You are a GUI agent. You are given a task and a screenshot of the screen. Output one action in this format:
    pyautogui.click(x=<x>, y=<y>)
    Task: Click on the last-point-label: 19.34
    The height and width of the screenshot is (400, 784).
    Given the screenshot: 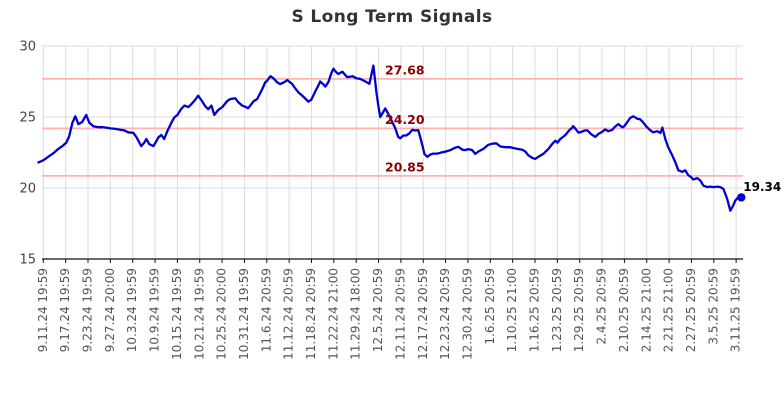 What is the action you would take?
    pyautogui.click(x=762, y=187)
    